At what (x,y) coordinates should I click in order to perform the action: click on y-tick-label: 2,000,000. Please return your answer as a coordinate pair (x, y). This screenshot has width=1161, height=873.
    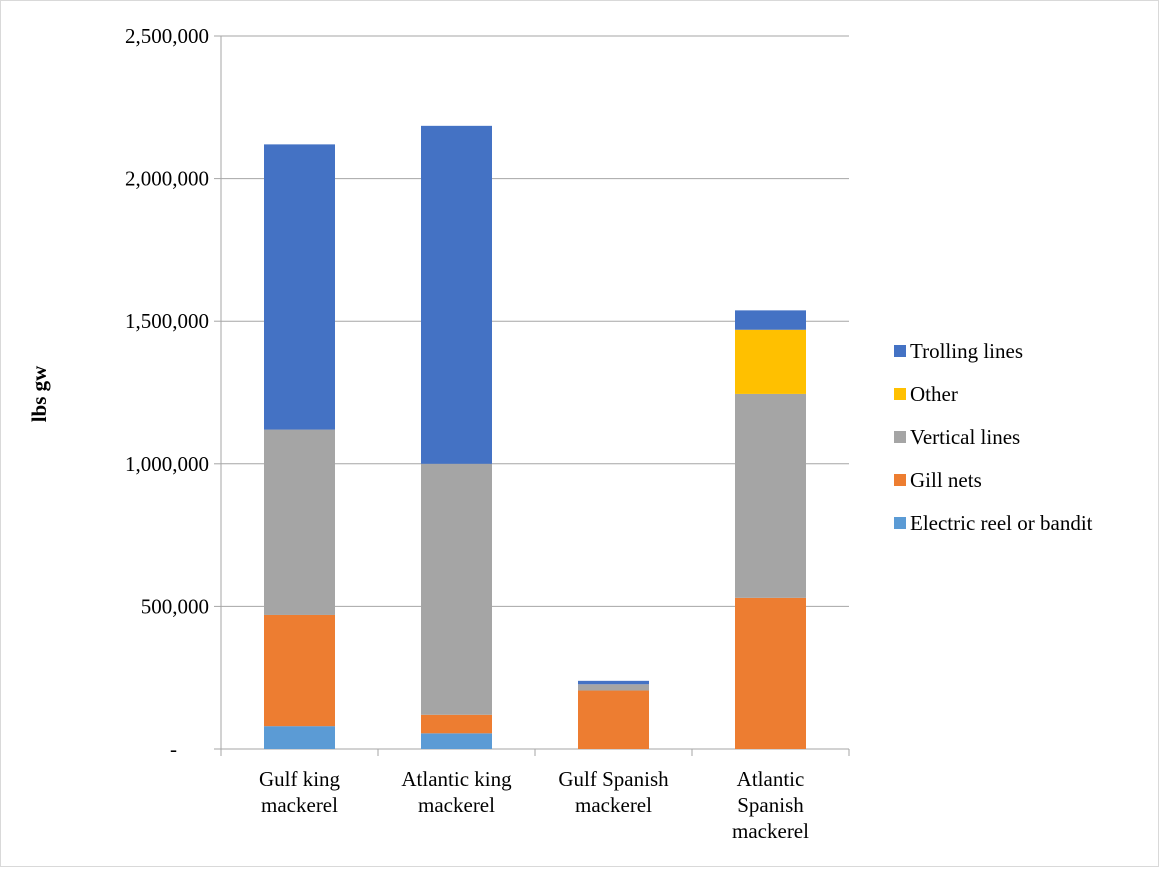
    Looking at the image, I should click on (167, 179).